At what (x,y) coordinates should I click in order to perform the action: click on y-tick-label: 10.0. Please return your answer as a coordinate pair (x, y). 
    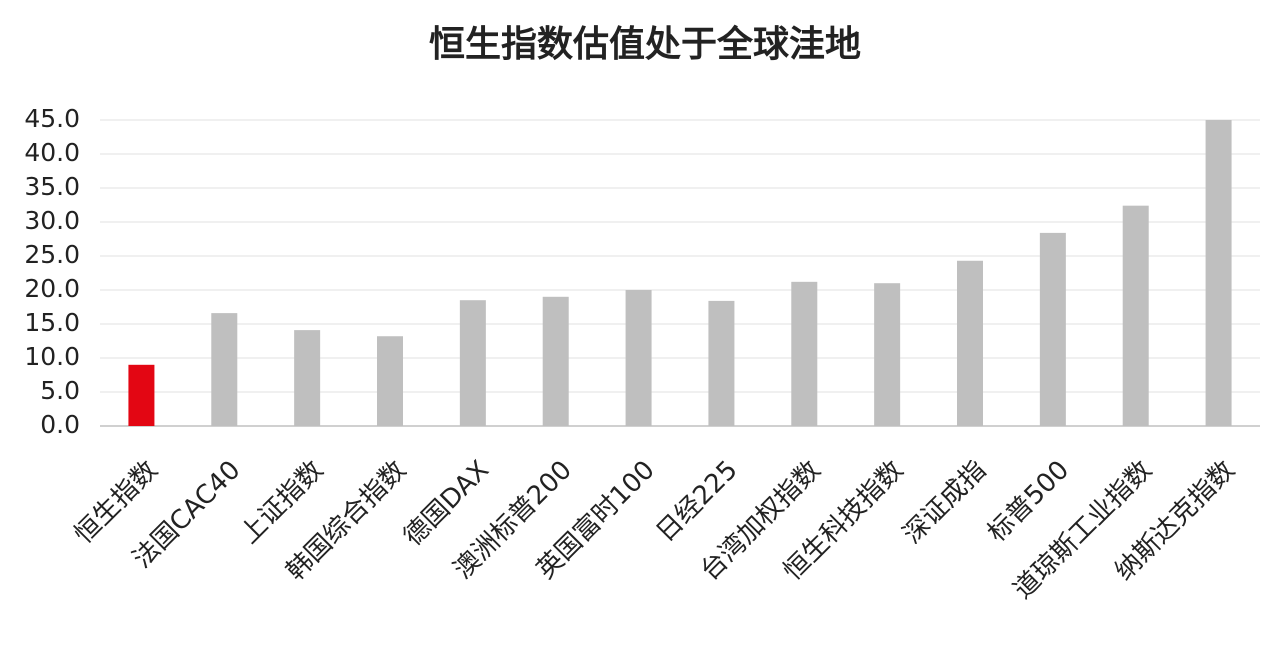
    Looking at the image, I should click on (52, 356).